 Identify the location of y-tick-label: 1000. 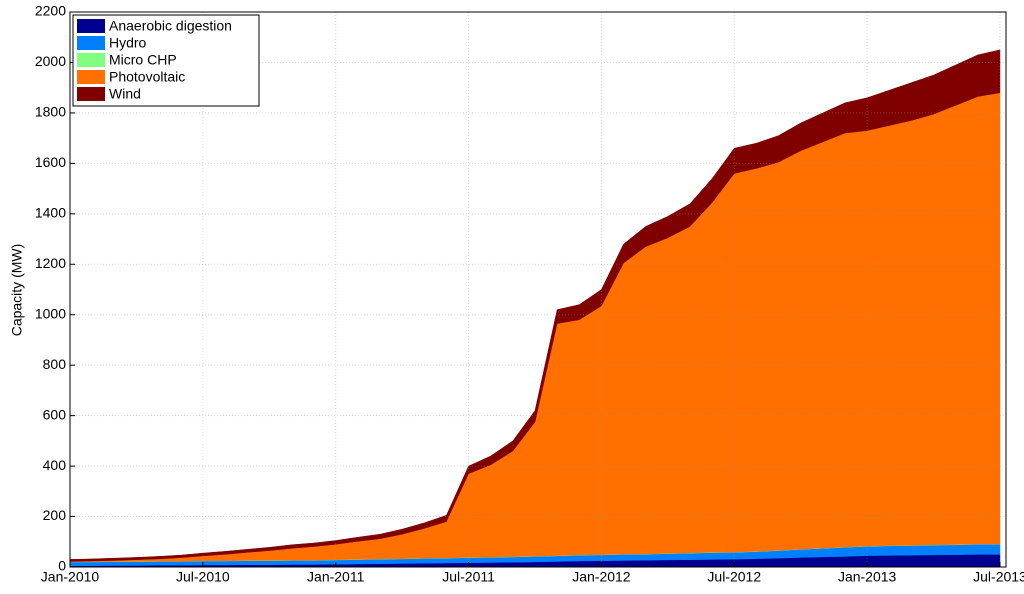
(50, 313).